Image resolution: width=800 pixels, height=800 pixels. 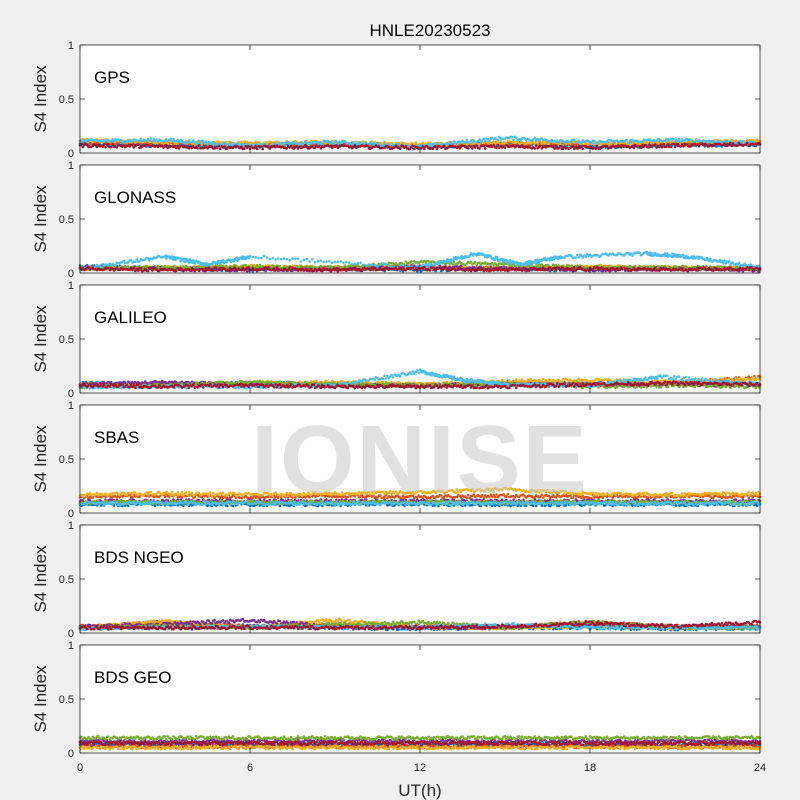 What do you see at coordinates (71, 46) in the screenshot?
I see `y-tick-label: 1` at bounding box center [71, 46].